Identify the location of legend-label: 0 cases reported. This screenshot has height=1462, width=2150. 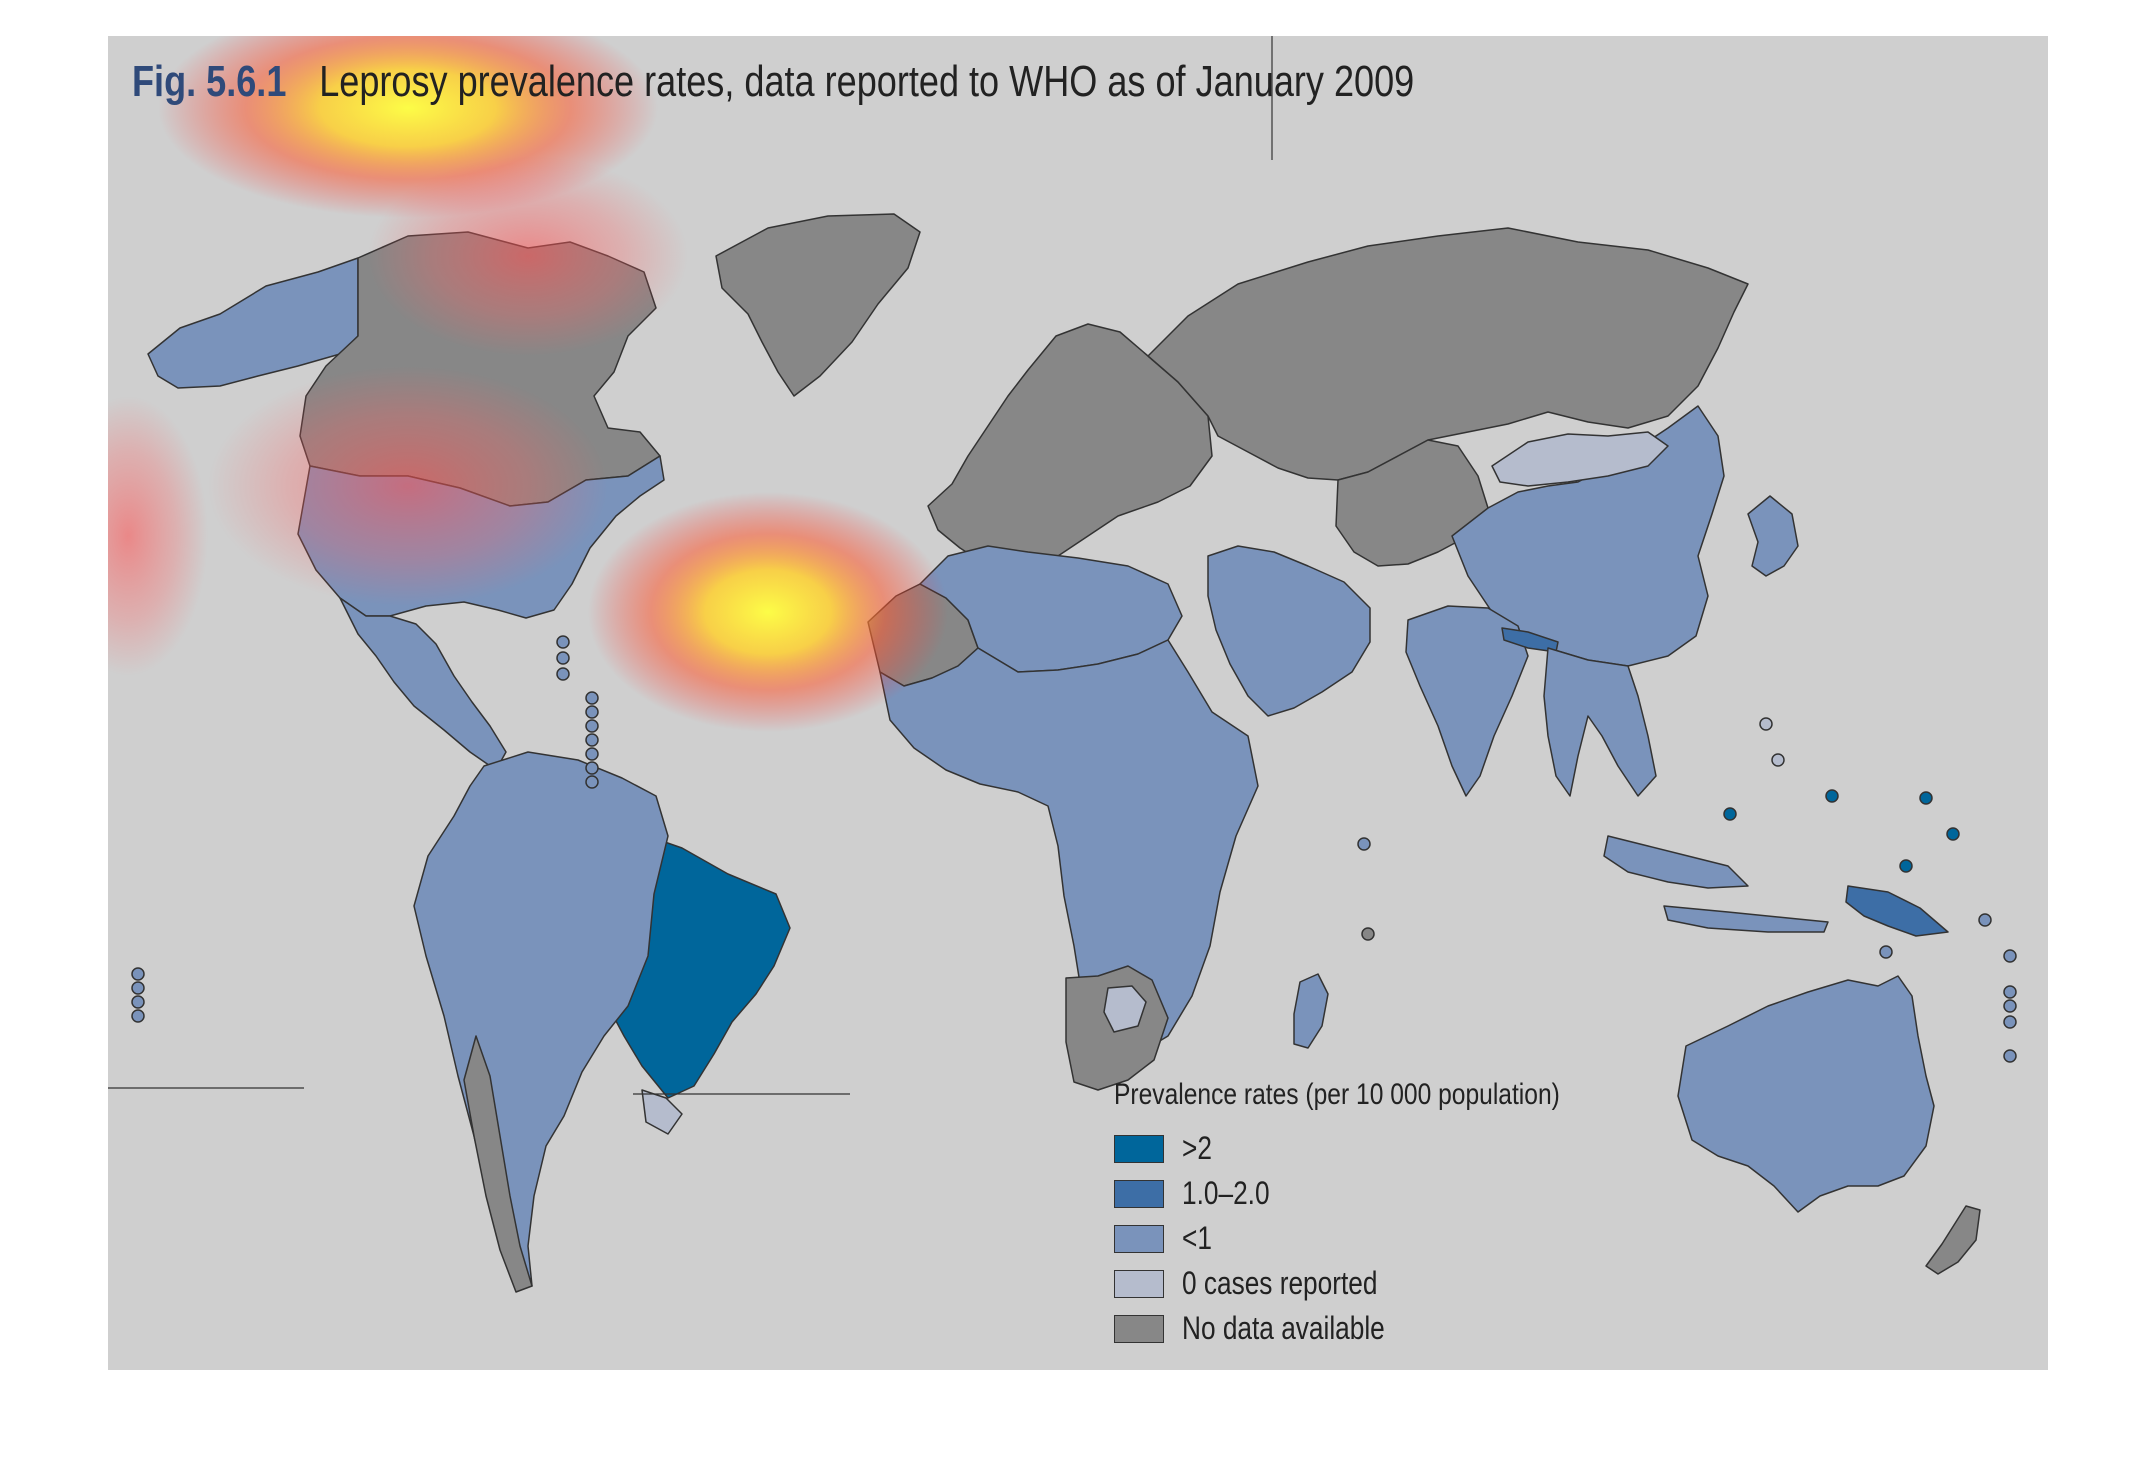
(1280, 1283).